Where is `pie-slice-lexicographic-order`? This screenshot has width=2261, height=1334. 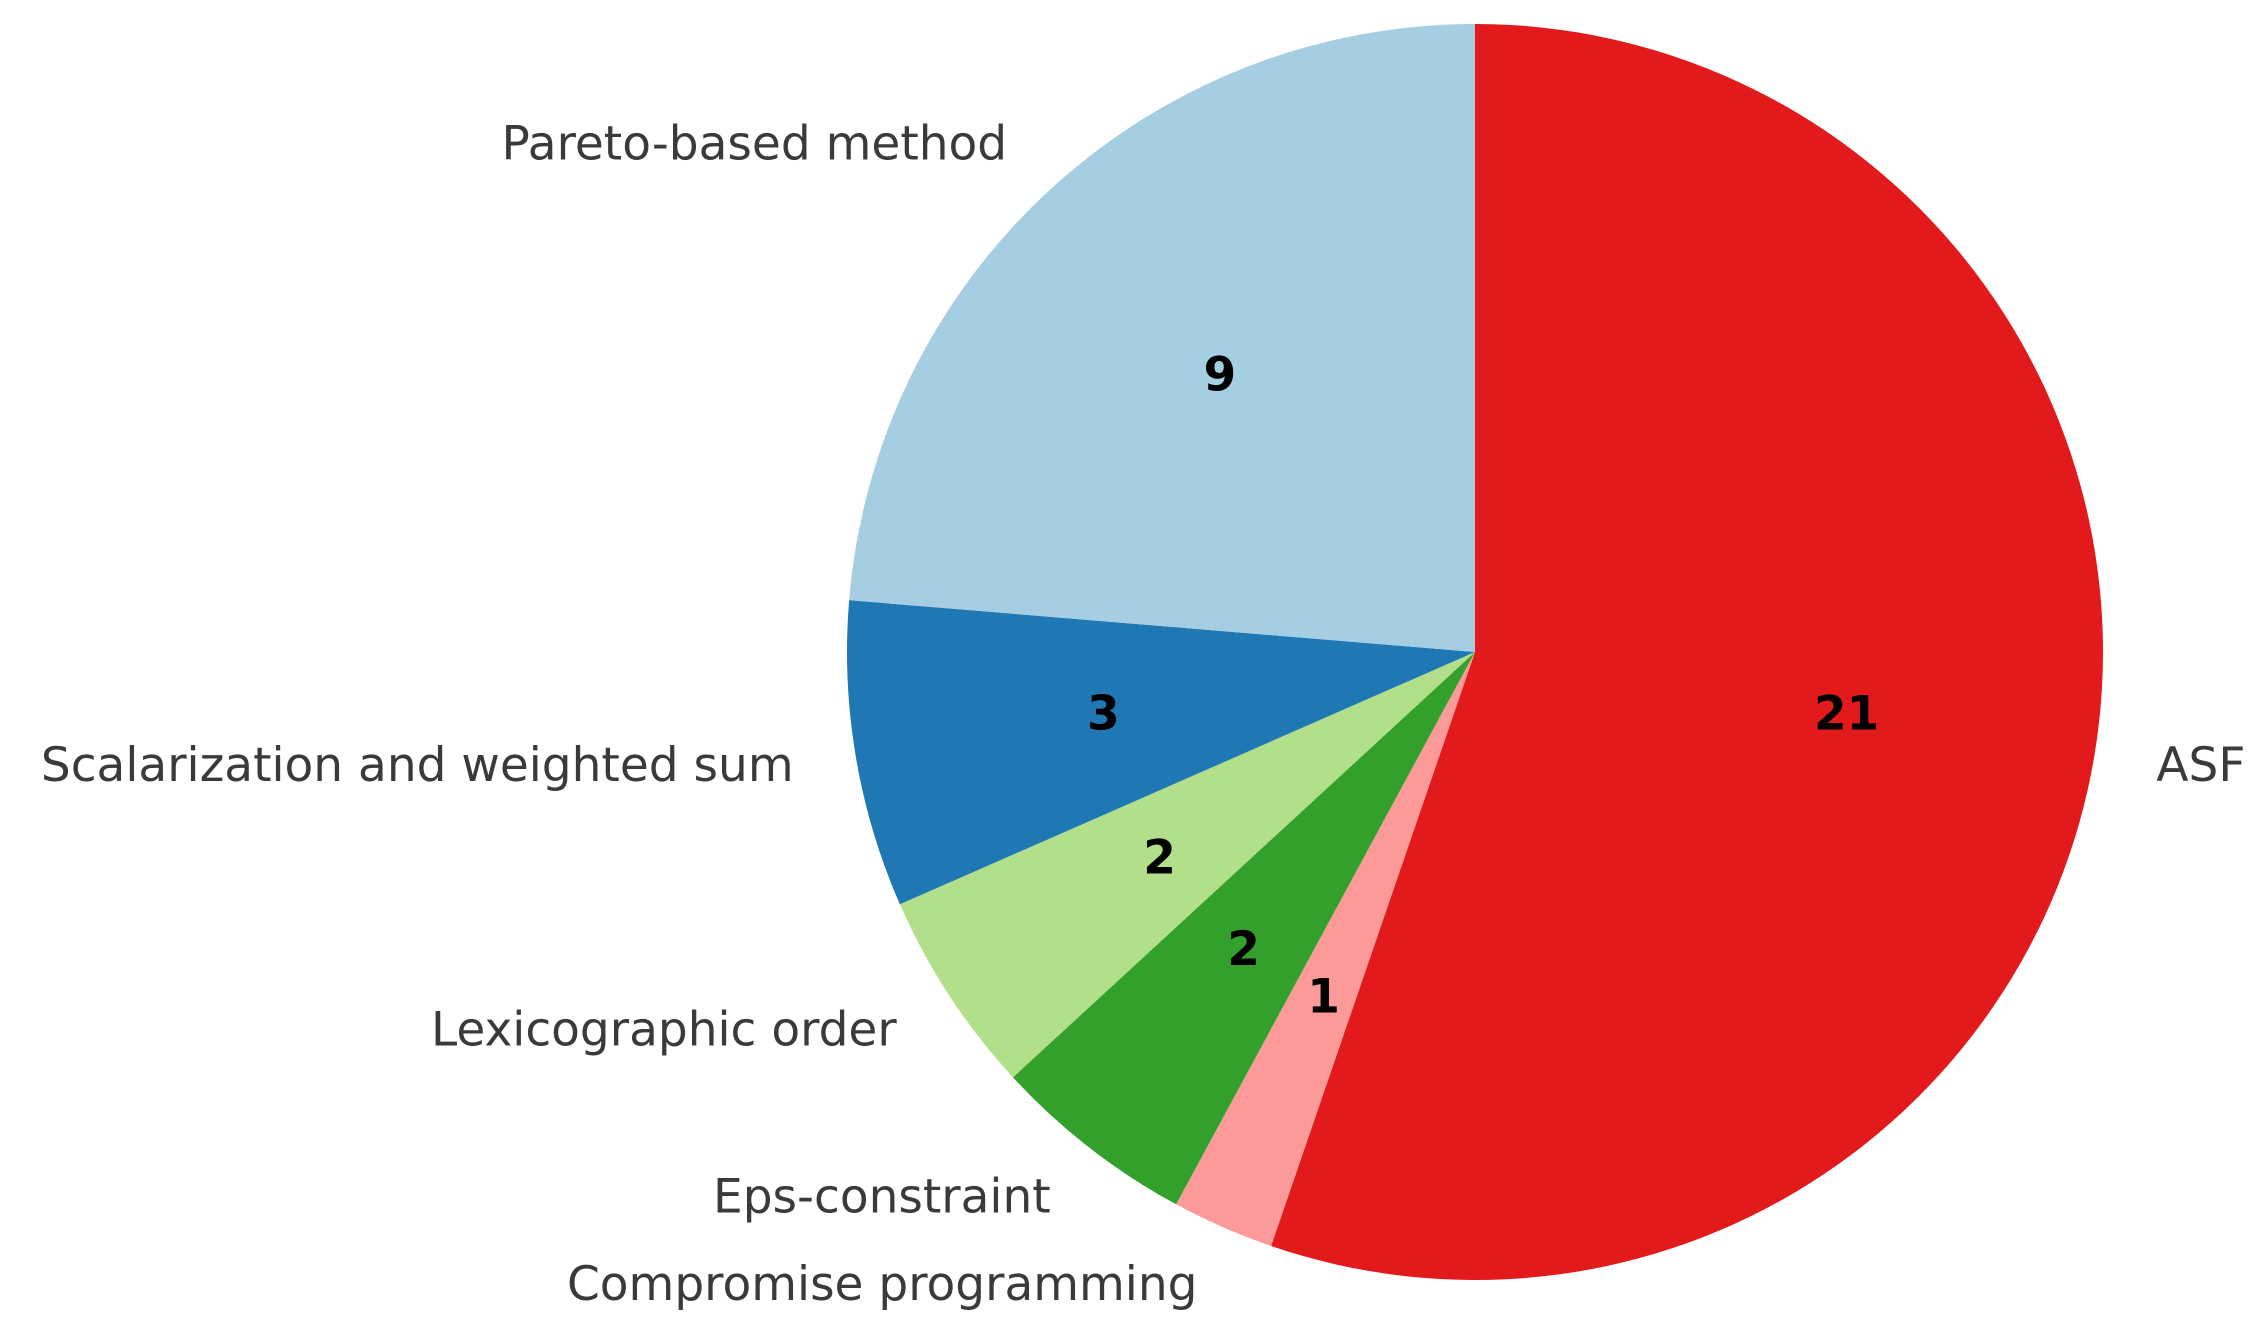 pie-slice-lexicographic-order is located at coordinates (1187, 865).